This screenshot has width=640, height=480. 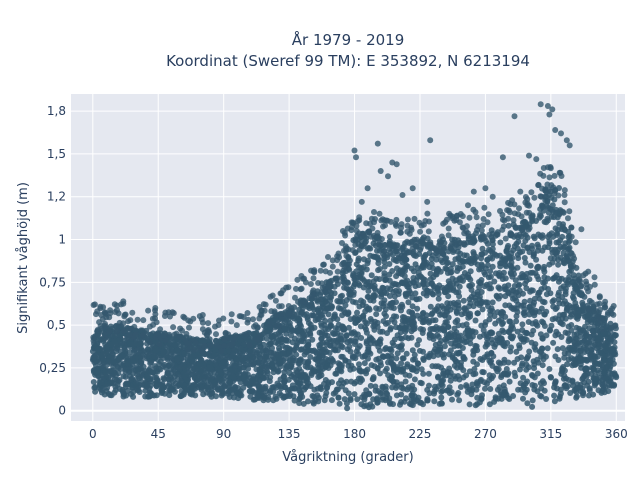 What do you see at coordinates (56, 325) in the screenshot?
I see `y-tick-label: 0,5` at bounding box center [56, 325].